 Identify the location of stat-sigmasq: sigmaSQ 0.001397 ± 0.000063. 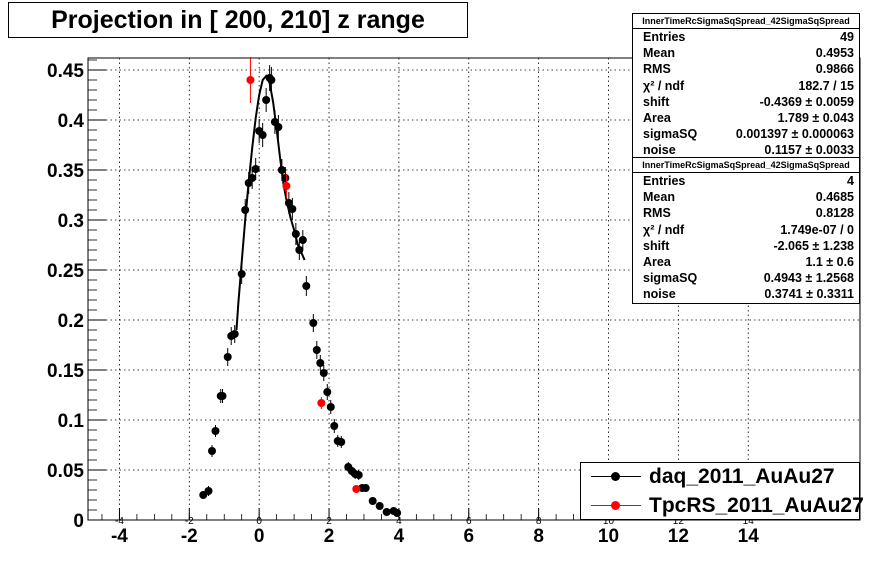
(748, 134).